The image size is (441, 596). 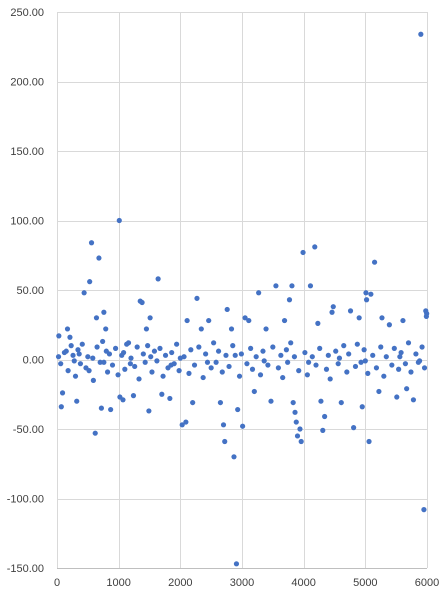 I want to click on x-tick-label: 3000, so click(x=242, y=583).